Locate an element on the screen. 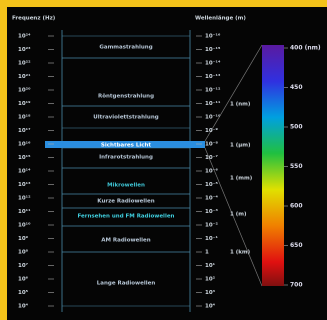  band-label: AM Radiowellen is located at coordinates (126, 241).